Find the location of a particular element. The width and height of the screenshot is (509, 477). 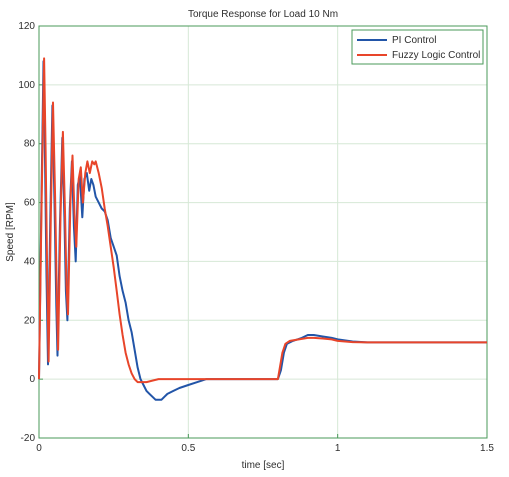

y-tick-label: 0 is located at coordinates (32, 379).